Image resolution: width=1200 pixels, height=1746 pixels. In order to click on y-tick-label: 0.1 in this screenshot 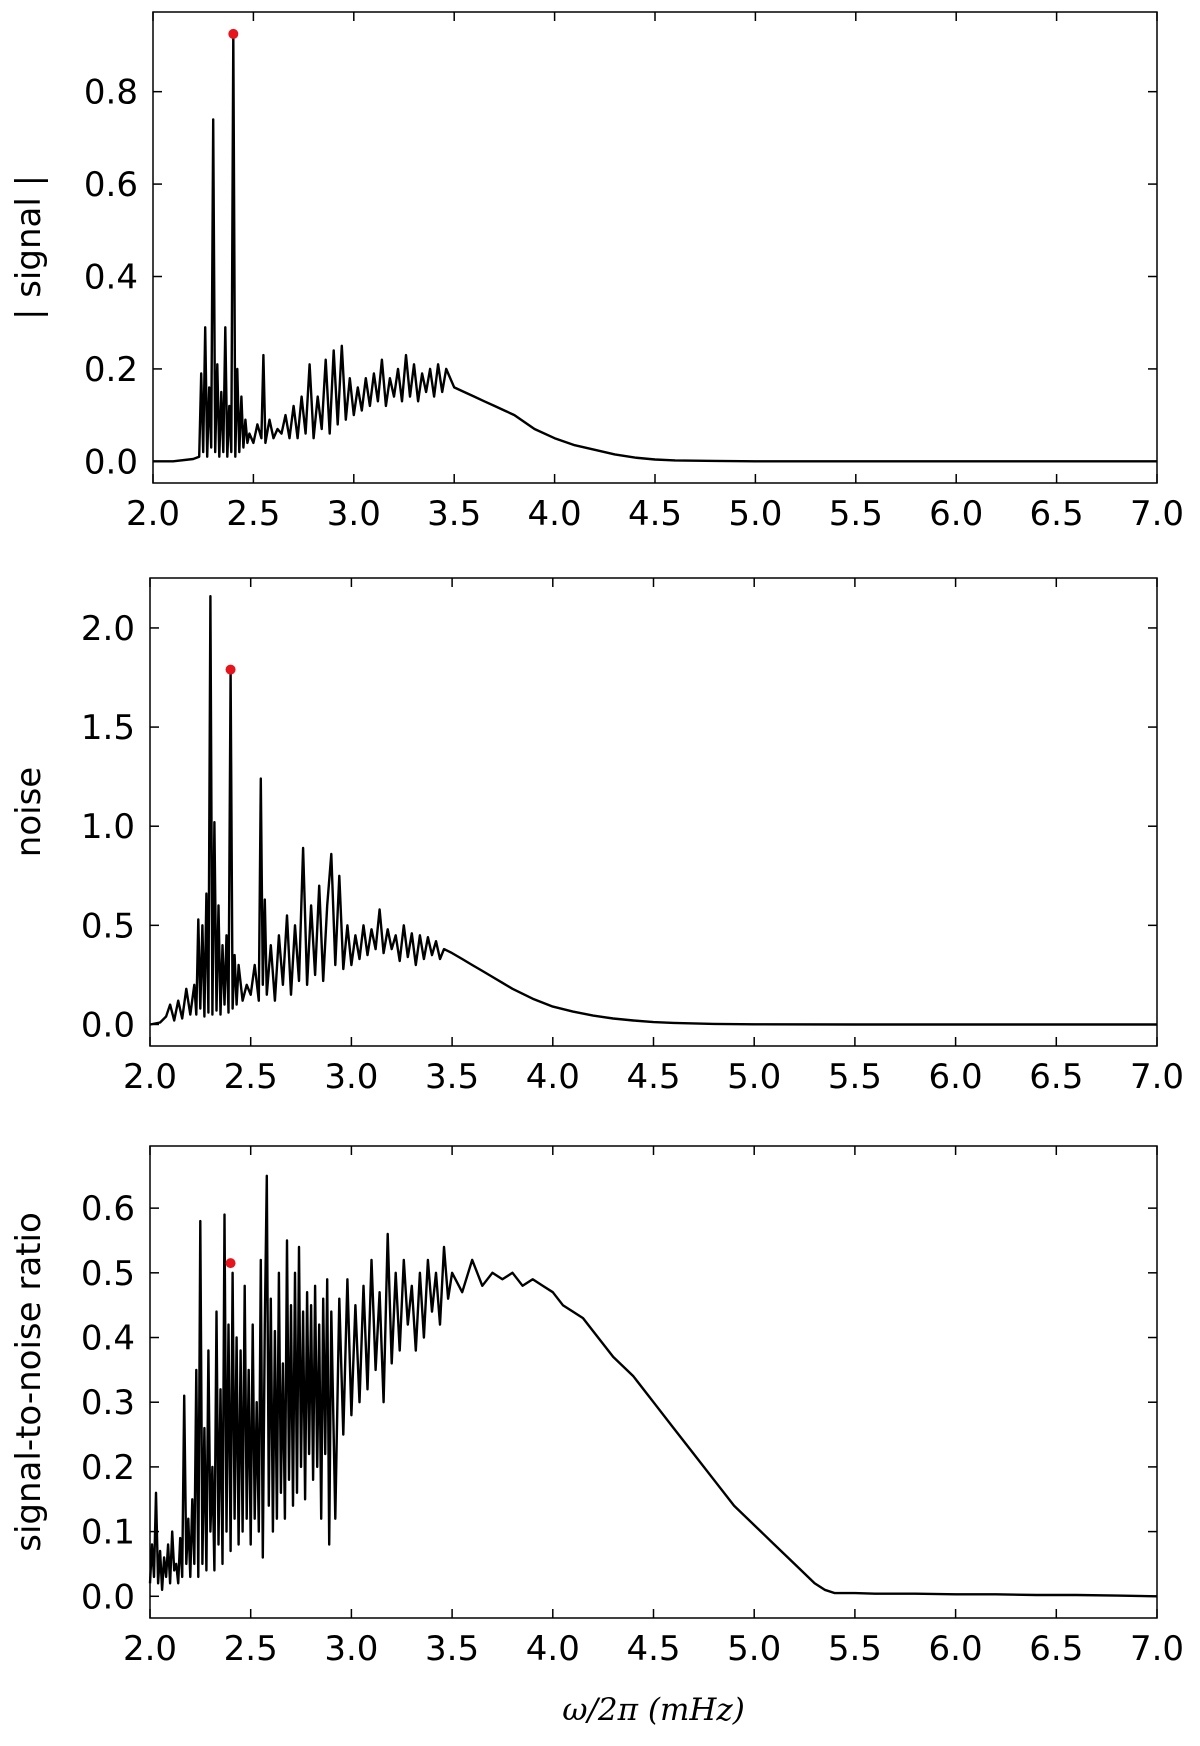, I will do `click(108, 1533)`.